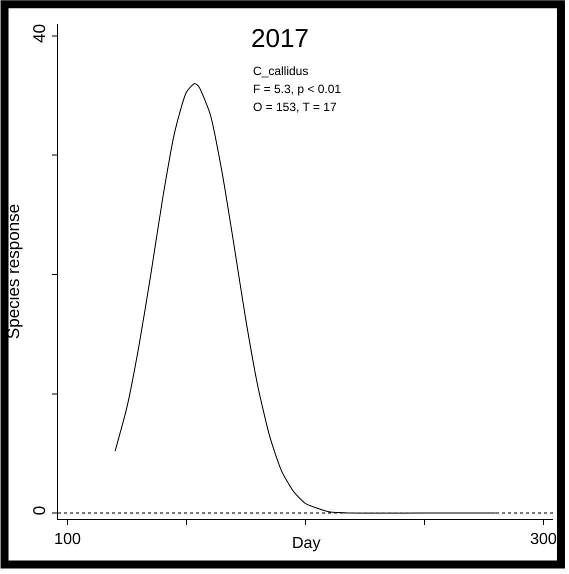 This screenshot has height=574, width=569. Describe the element at coordinates (295, 107) in the screenshot. I see `annotation: O = 153, T = 17` at that location.